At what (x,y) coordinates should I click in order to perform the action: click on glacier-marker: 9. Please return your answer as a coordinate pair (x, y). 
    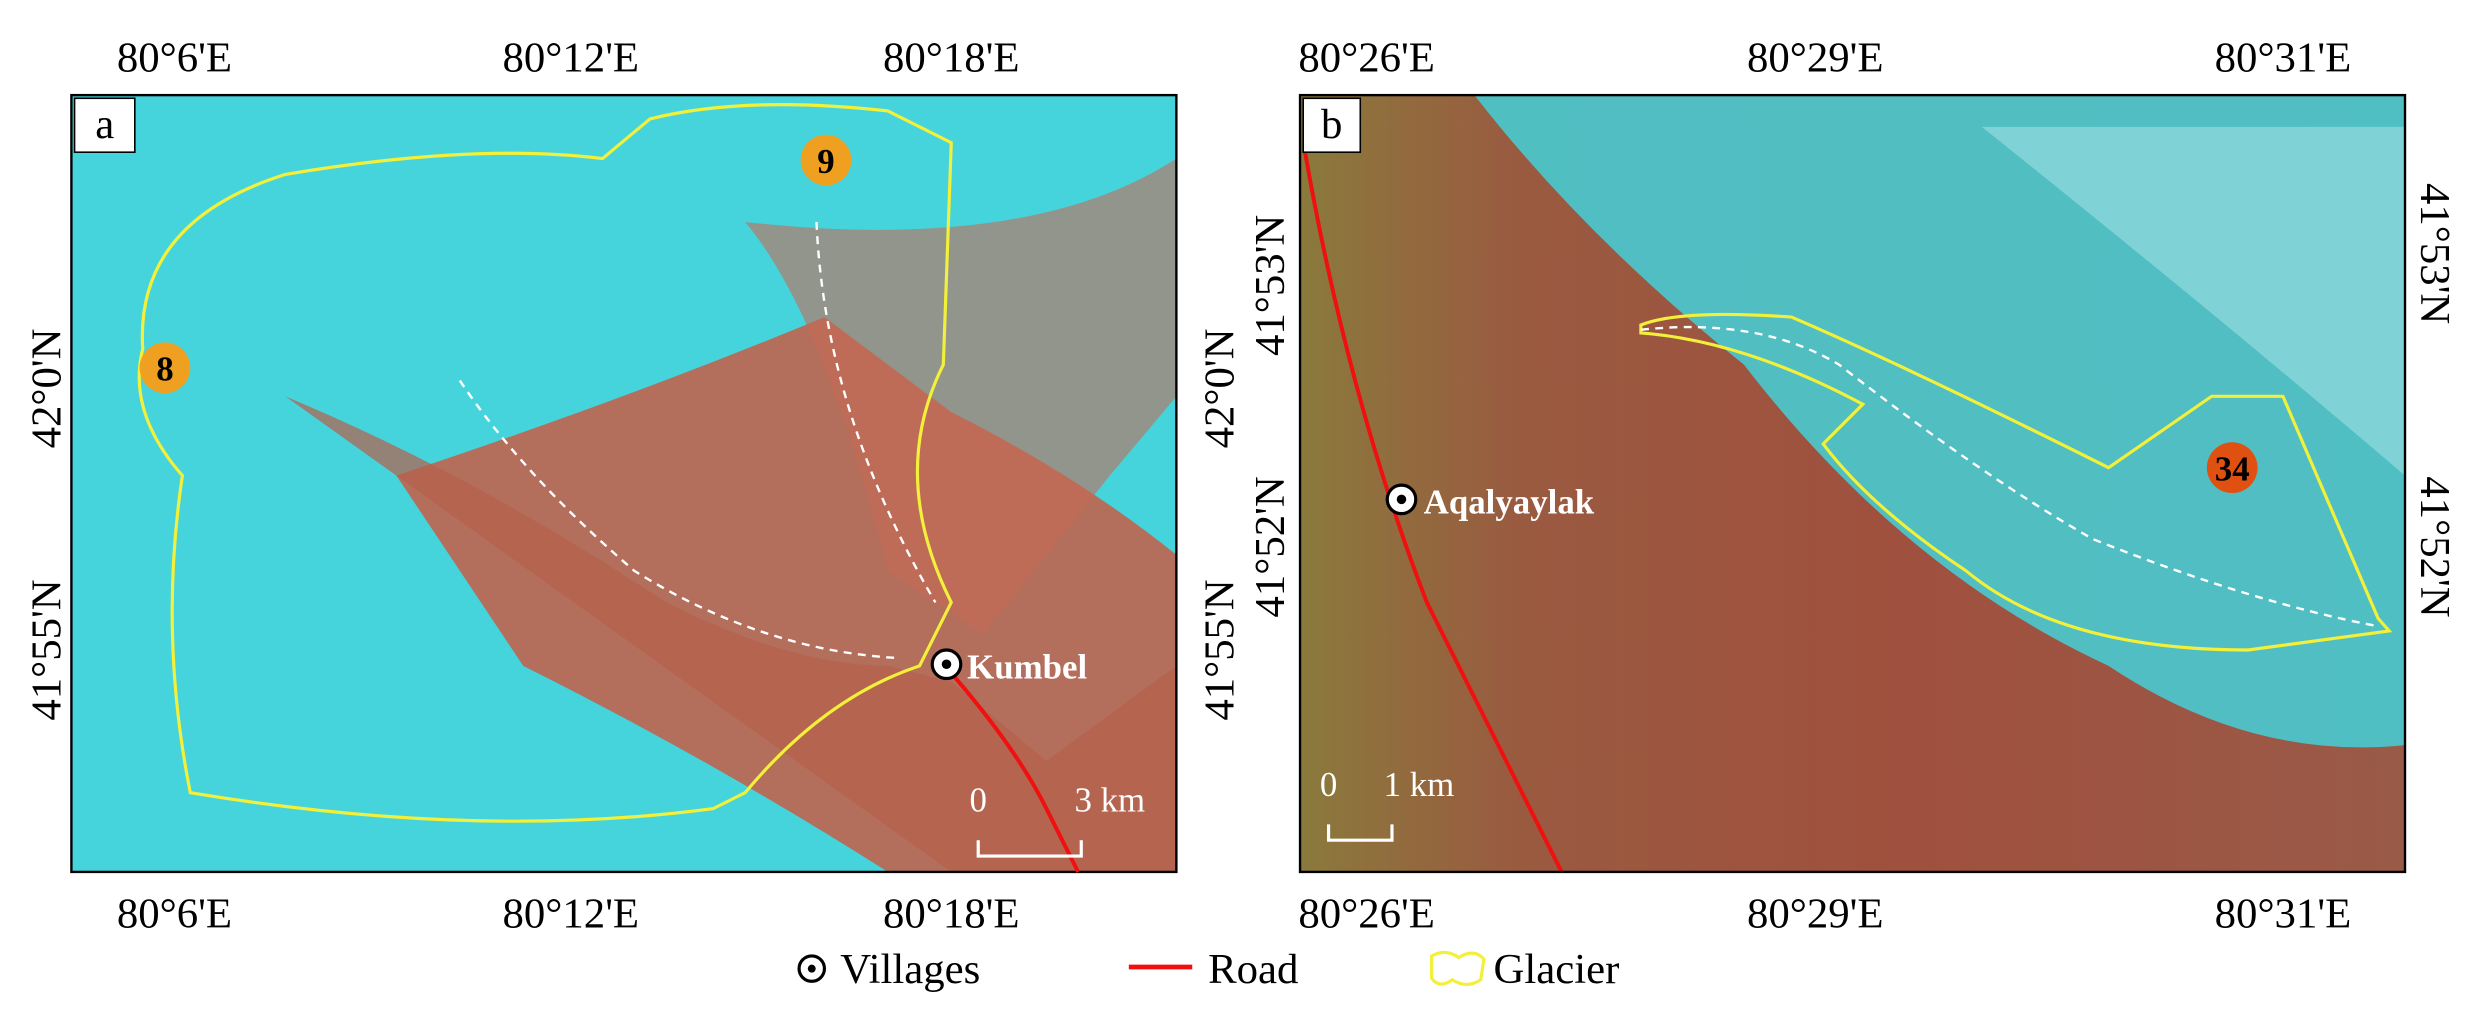
    Looking at the image, I should click on (825, 161).